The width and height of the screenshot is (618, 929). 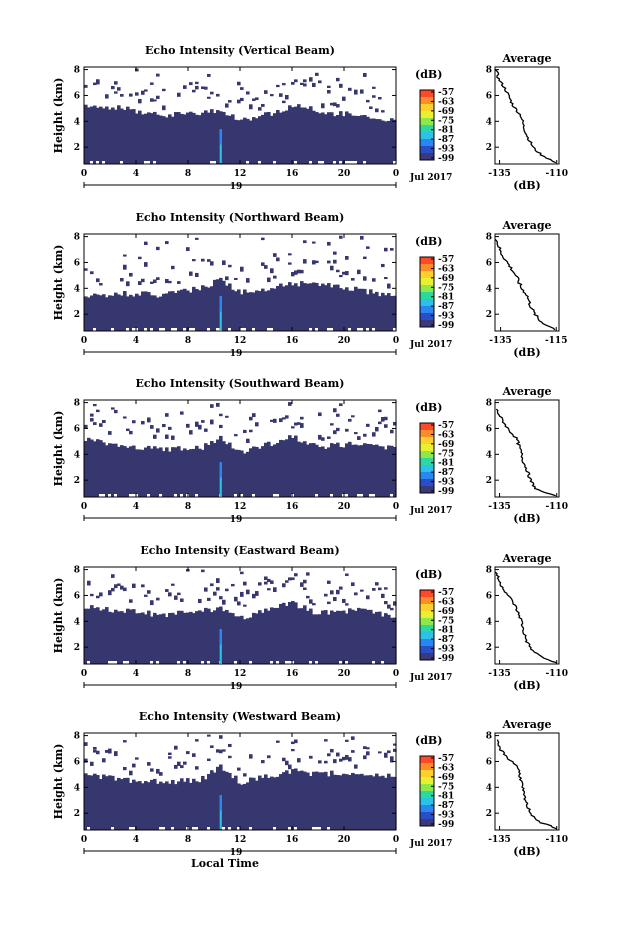 I want to click on y-tick-label: 4, so click(x=77, y=289).